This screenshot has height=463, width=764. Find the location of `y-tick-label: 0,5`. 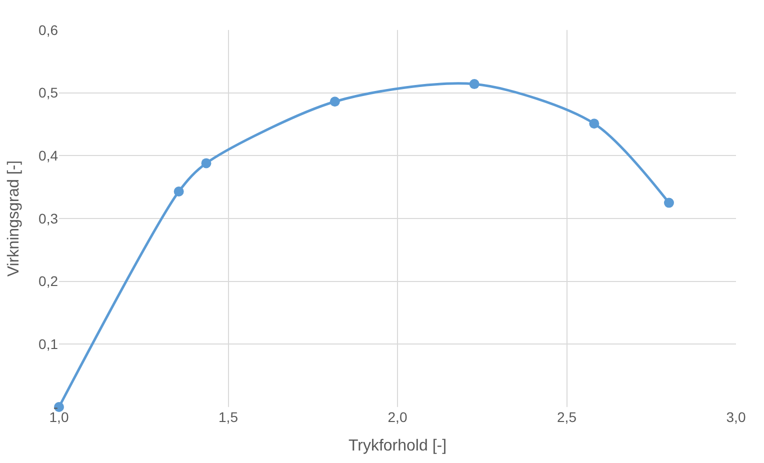

y-tick-label: 0,5 is located at coordinates (48, 92).